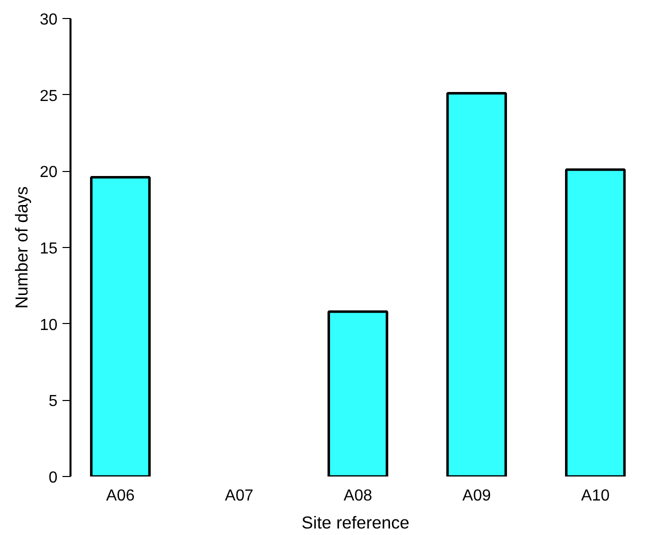 The image size is (646, 535). Describe the element at coordinates (476, 496) in the screenshot. I see `x-tick-label: A09` at that location.